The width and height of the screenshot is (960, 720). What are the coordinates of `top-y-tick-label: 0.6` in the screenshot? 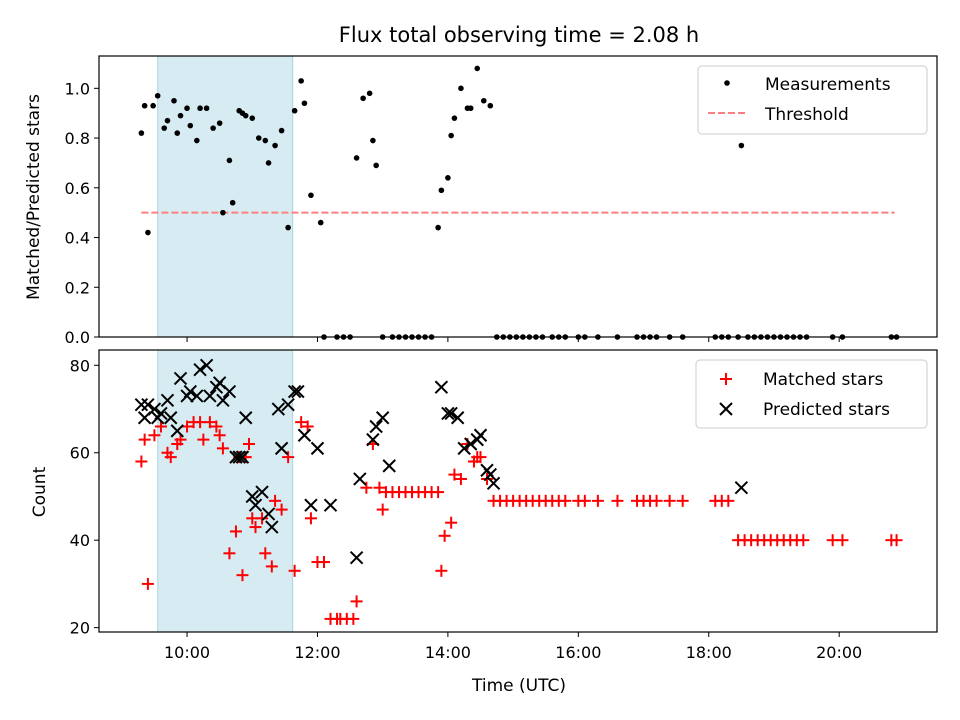 It's located at (77, 188).